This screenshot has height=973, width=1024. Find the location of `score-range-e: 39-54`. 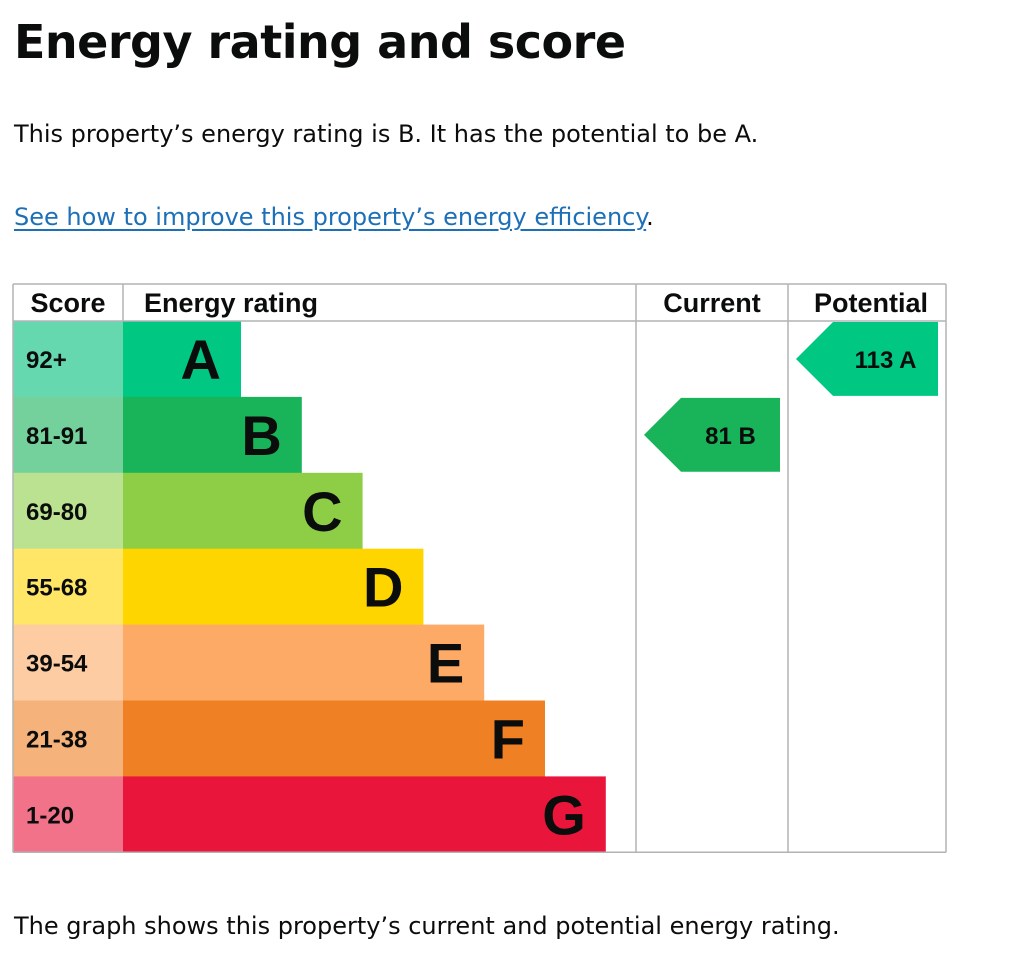

score-range-e: 39-54 is located at coordinates (57, 664).